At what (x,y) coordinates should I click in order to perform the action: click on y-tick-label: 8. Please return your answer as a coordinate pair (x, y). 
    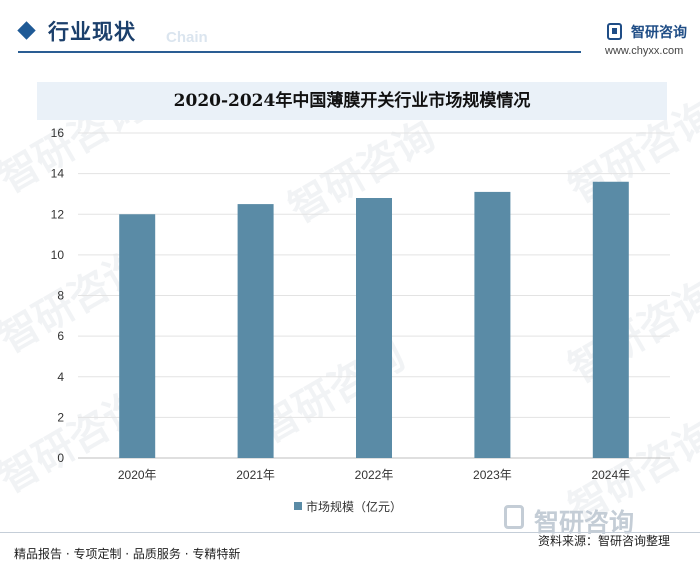
    Looking at the image, I should click on (60, 296).